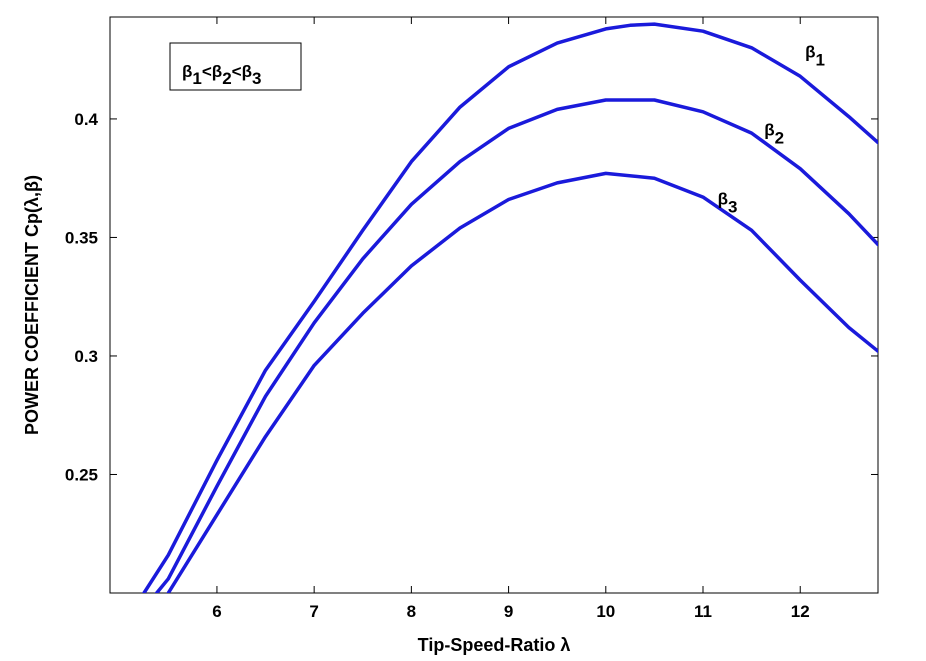  What do you see at coordinates (800, 611) in the screenshot?
I see `x-tick-label: 12` at bounding box center [800, 611].